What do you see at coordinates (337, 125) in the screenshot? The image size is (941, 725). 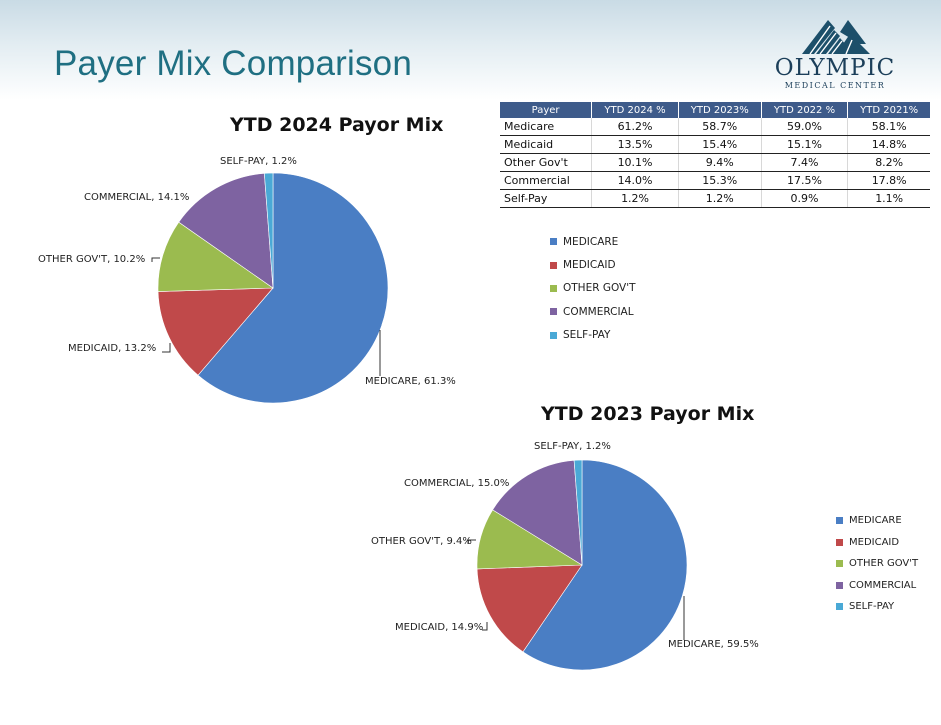 I see `chart-title-2024: YTD 2024 Payor Mix` at bounding box center [337, 125].